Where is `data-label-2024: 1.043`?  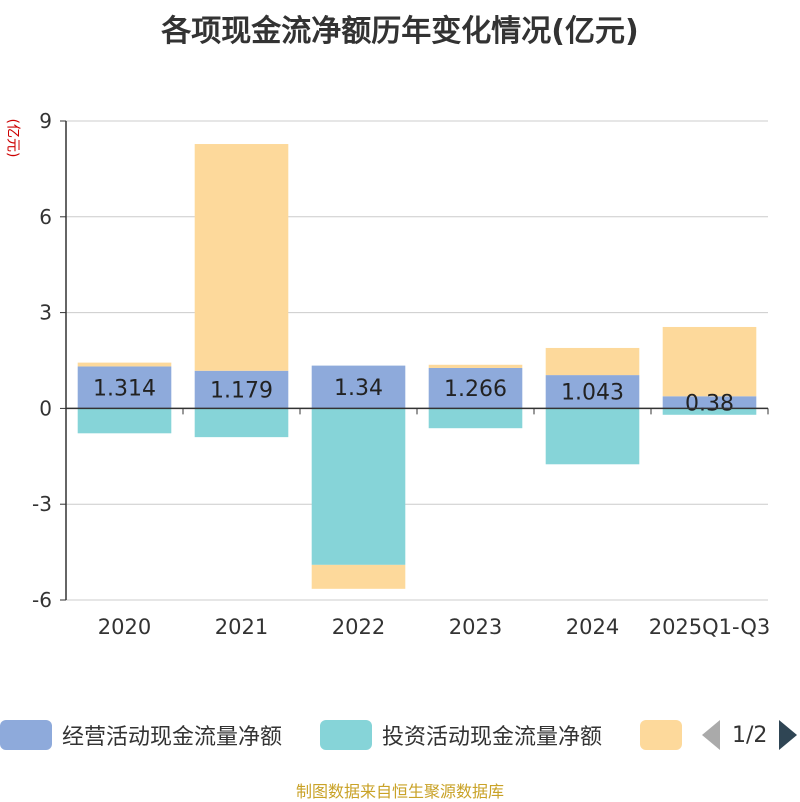
data-label-2024: 1.043 is located at coordinates (592, 393).